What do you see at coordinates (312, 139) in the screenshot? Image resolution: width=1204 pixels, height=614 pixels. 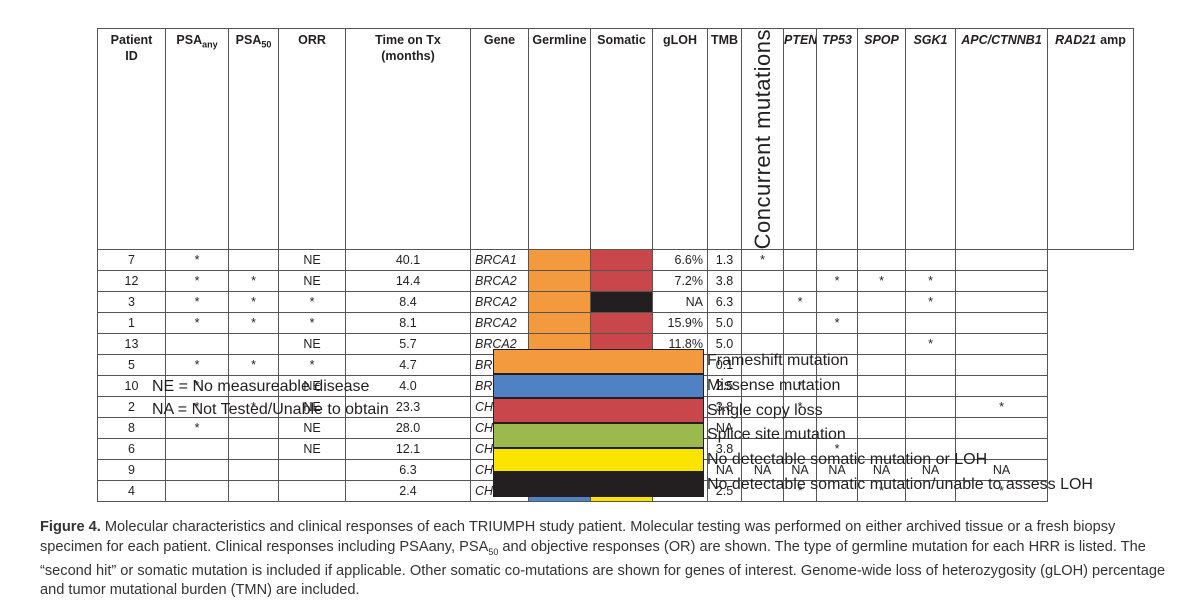 I see `column-header: ORR` at bounding box center [312, 139].